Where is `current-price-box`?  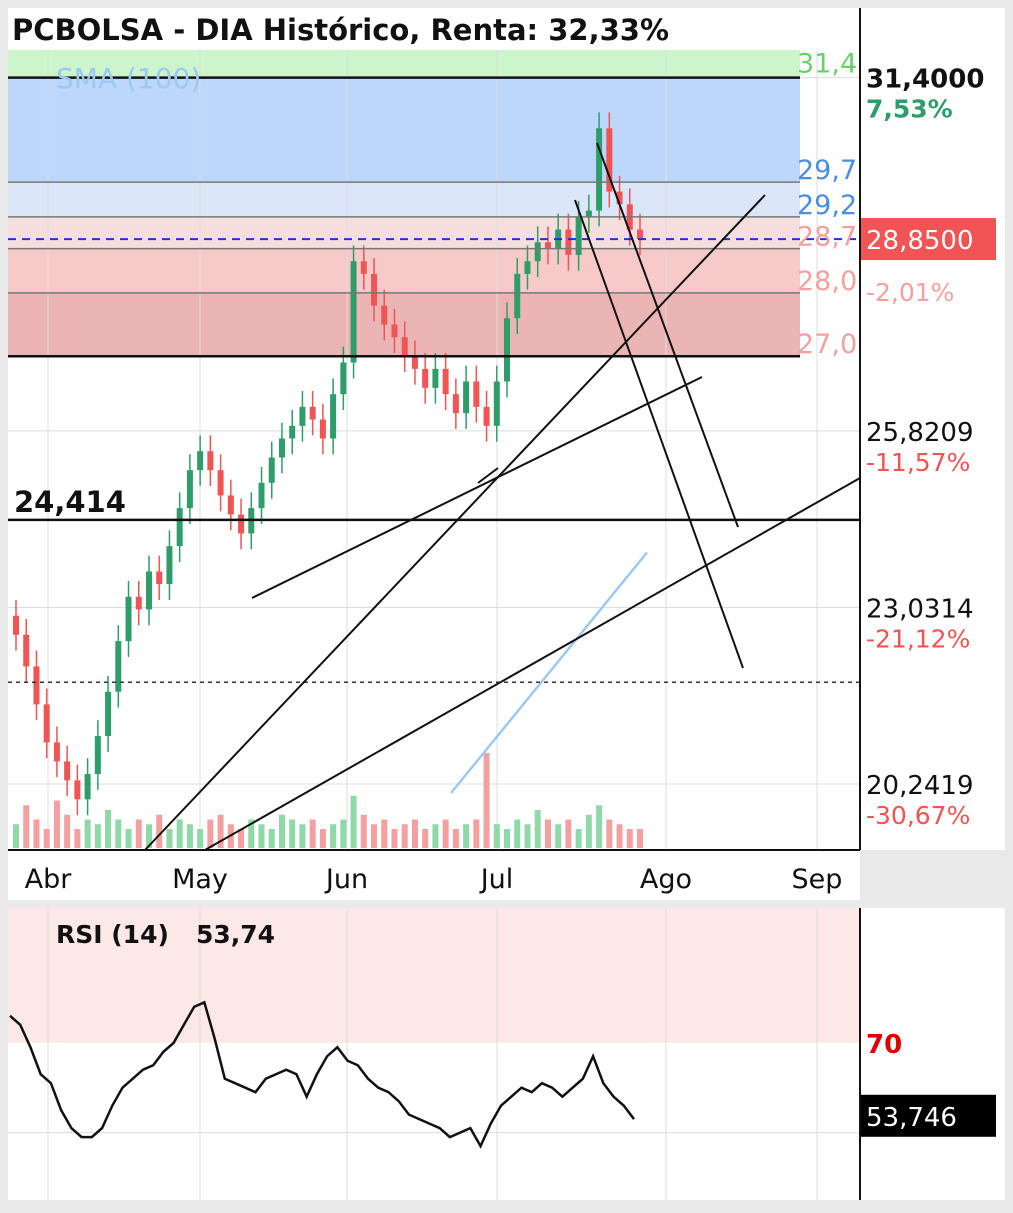 current-price-box is located at coordinates (928, 239).